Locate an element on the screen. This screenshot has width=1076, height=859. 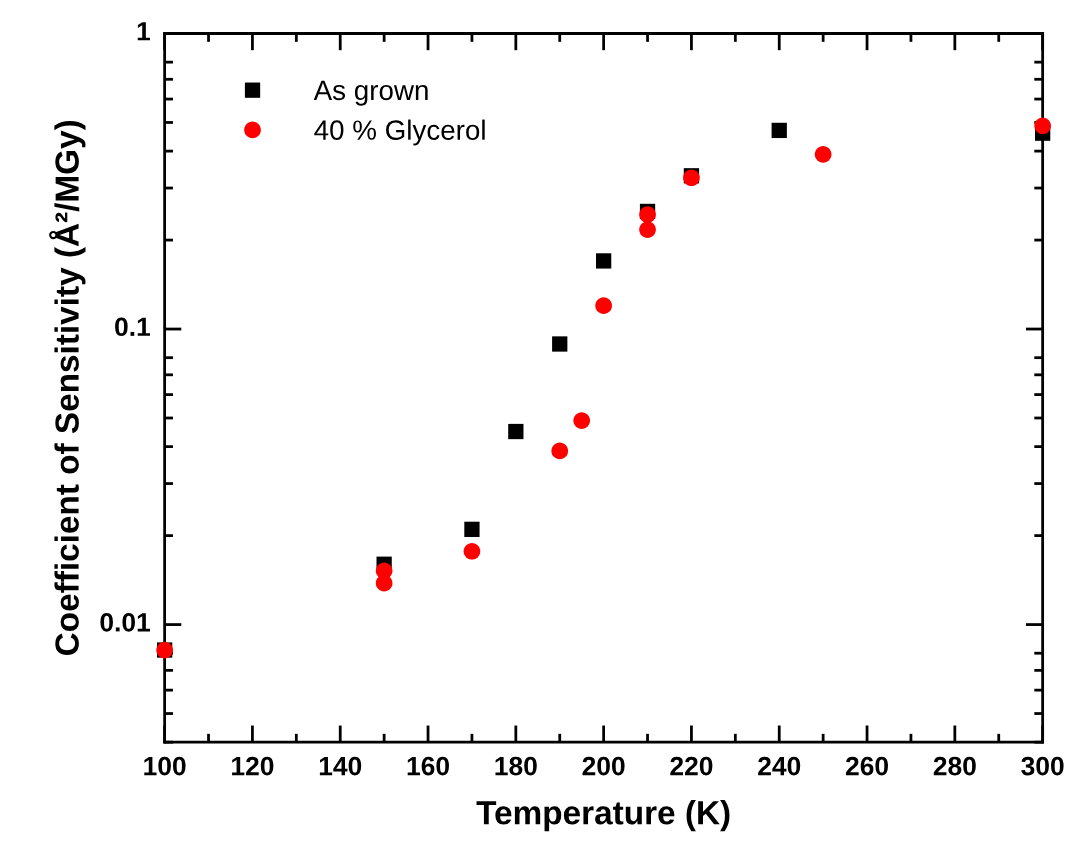
x-tick-label: 200 is located at coordinates (603, 766).